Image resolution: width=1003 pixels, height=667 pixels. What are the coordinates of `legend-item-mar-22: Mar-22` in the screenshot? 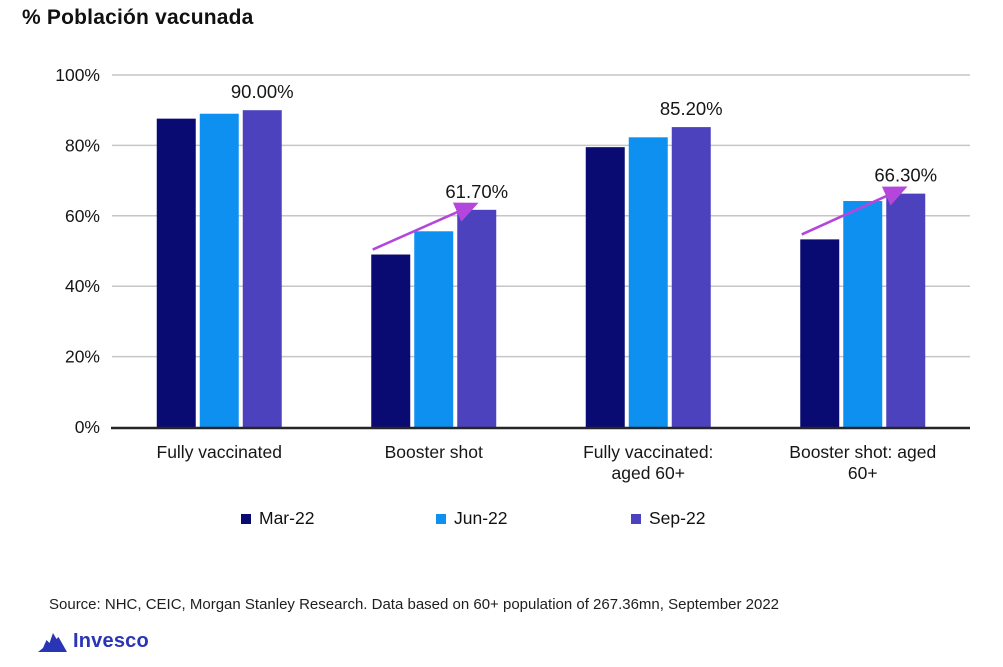 It's located at (277, 518).